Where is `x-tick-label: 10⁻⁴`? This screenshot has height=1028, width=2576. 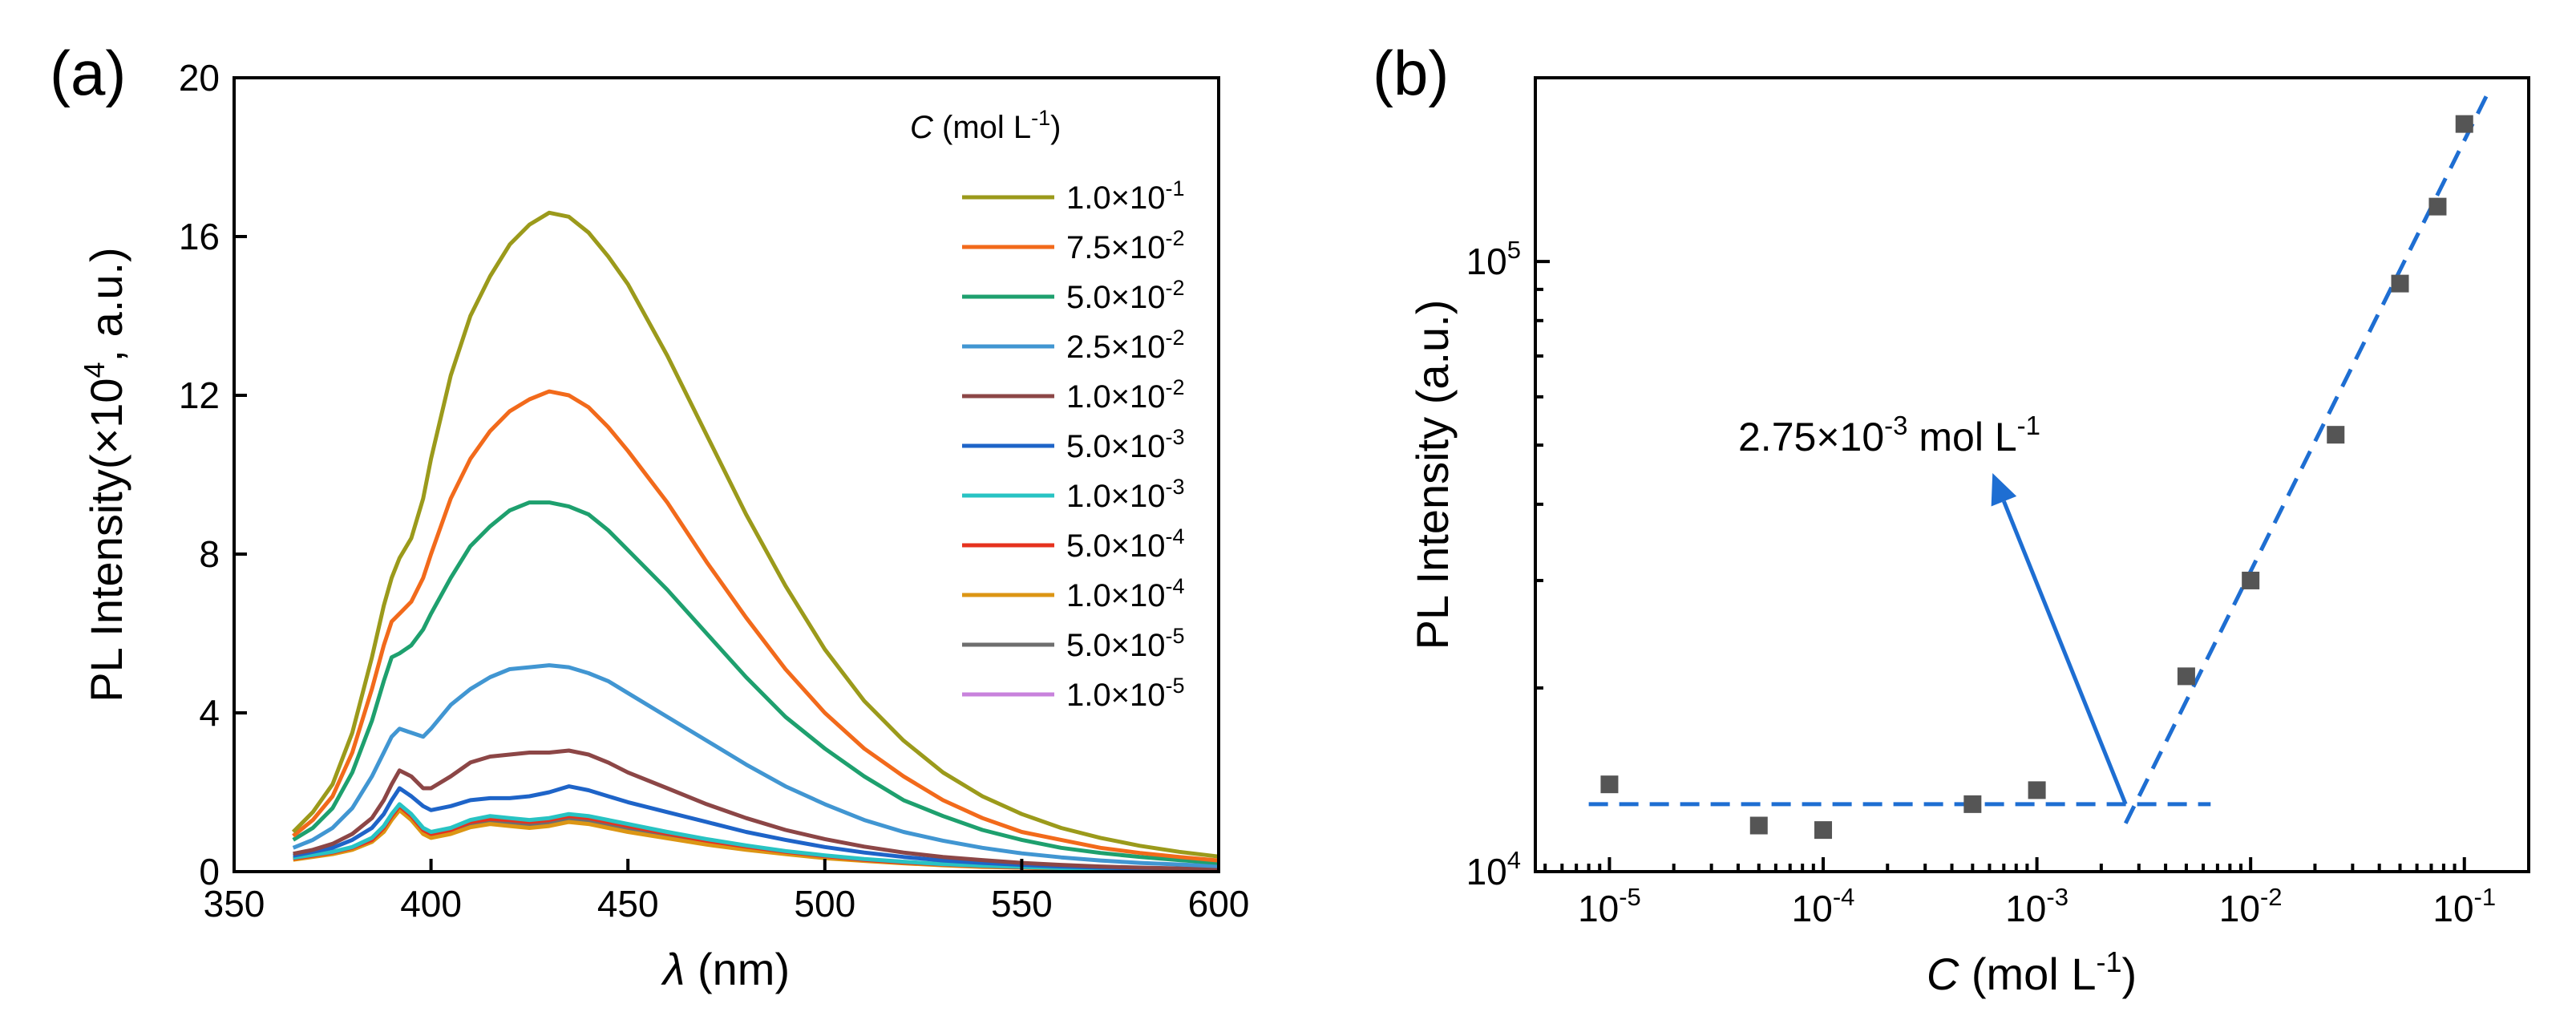 x-tick-label: 10⁻⁴ is located at coordinates (1823, 906).